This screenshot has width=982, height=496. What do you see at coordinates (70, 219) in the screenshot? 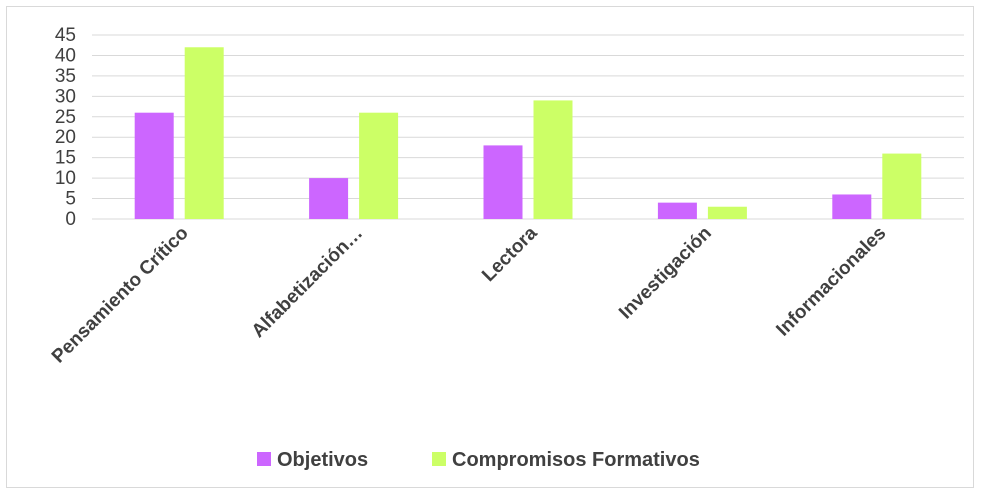
I see `y-tick-label: 0` at bounding box center [70, 219].